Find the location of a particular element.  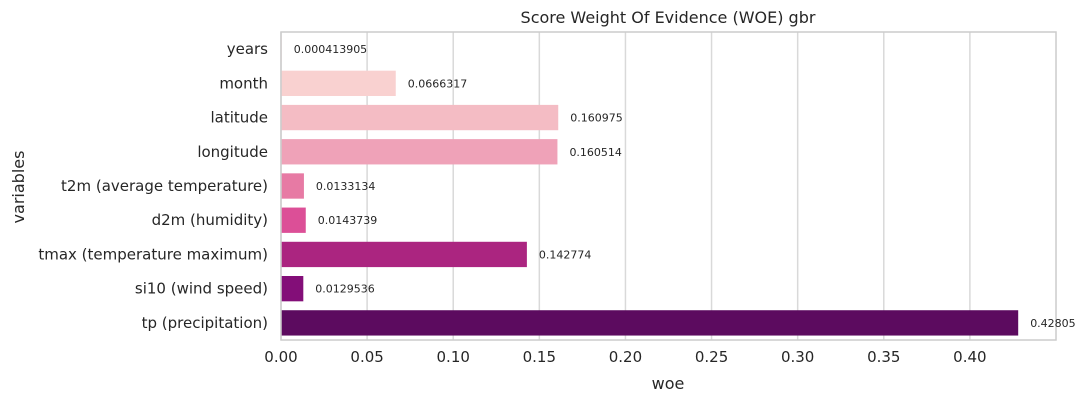

y-category-label: longitude is located at coordinates (232, 152).